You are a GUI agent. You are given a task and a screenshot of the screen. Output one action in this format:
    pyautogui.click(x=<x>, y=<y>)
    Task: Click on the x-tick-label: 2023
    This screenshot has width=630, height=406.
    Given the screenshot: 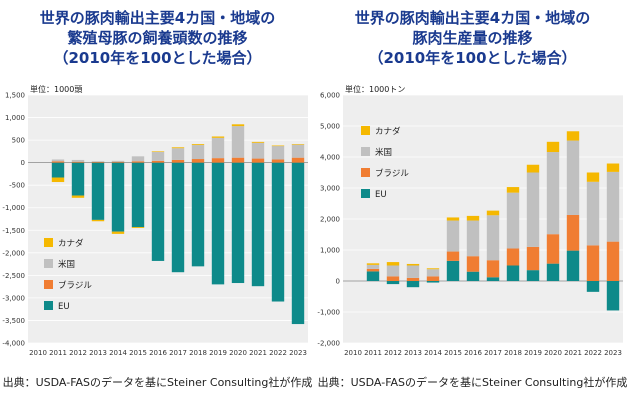 What is the action you would take?
    pyautogui.click(x=613, y=353)
    